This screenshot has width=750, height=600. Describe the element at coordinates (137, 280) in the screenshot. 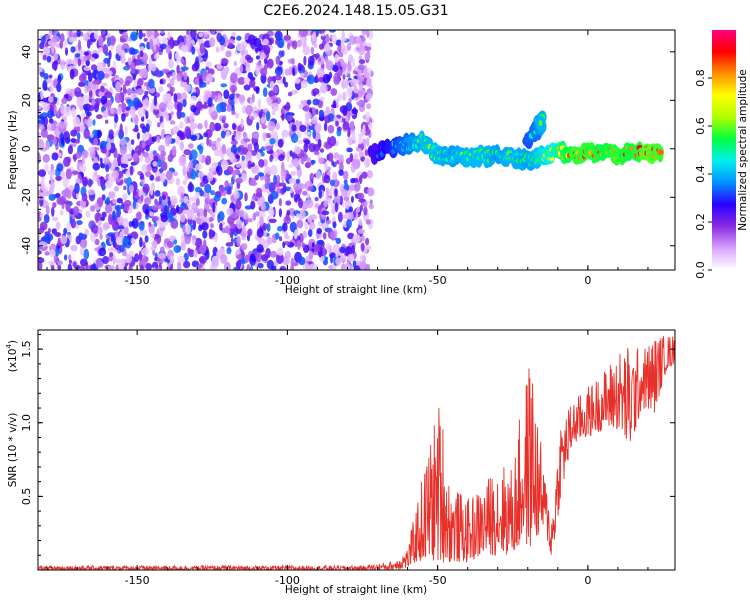

I see `x-tick-label: -150` at that location.